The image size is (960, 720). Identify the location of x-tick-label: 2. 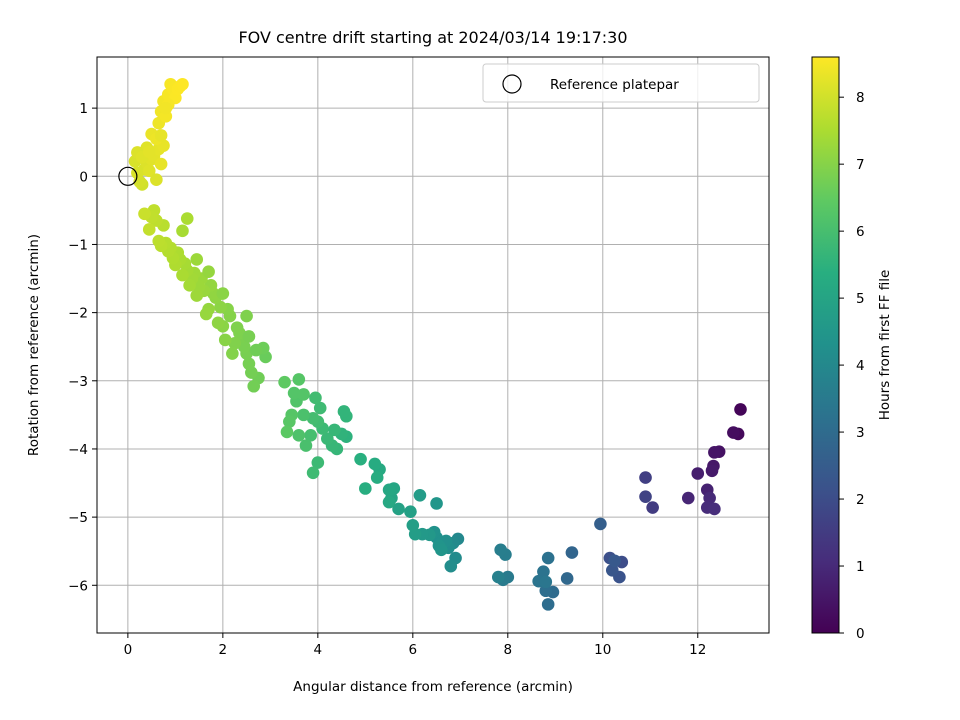
(223, 650).